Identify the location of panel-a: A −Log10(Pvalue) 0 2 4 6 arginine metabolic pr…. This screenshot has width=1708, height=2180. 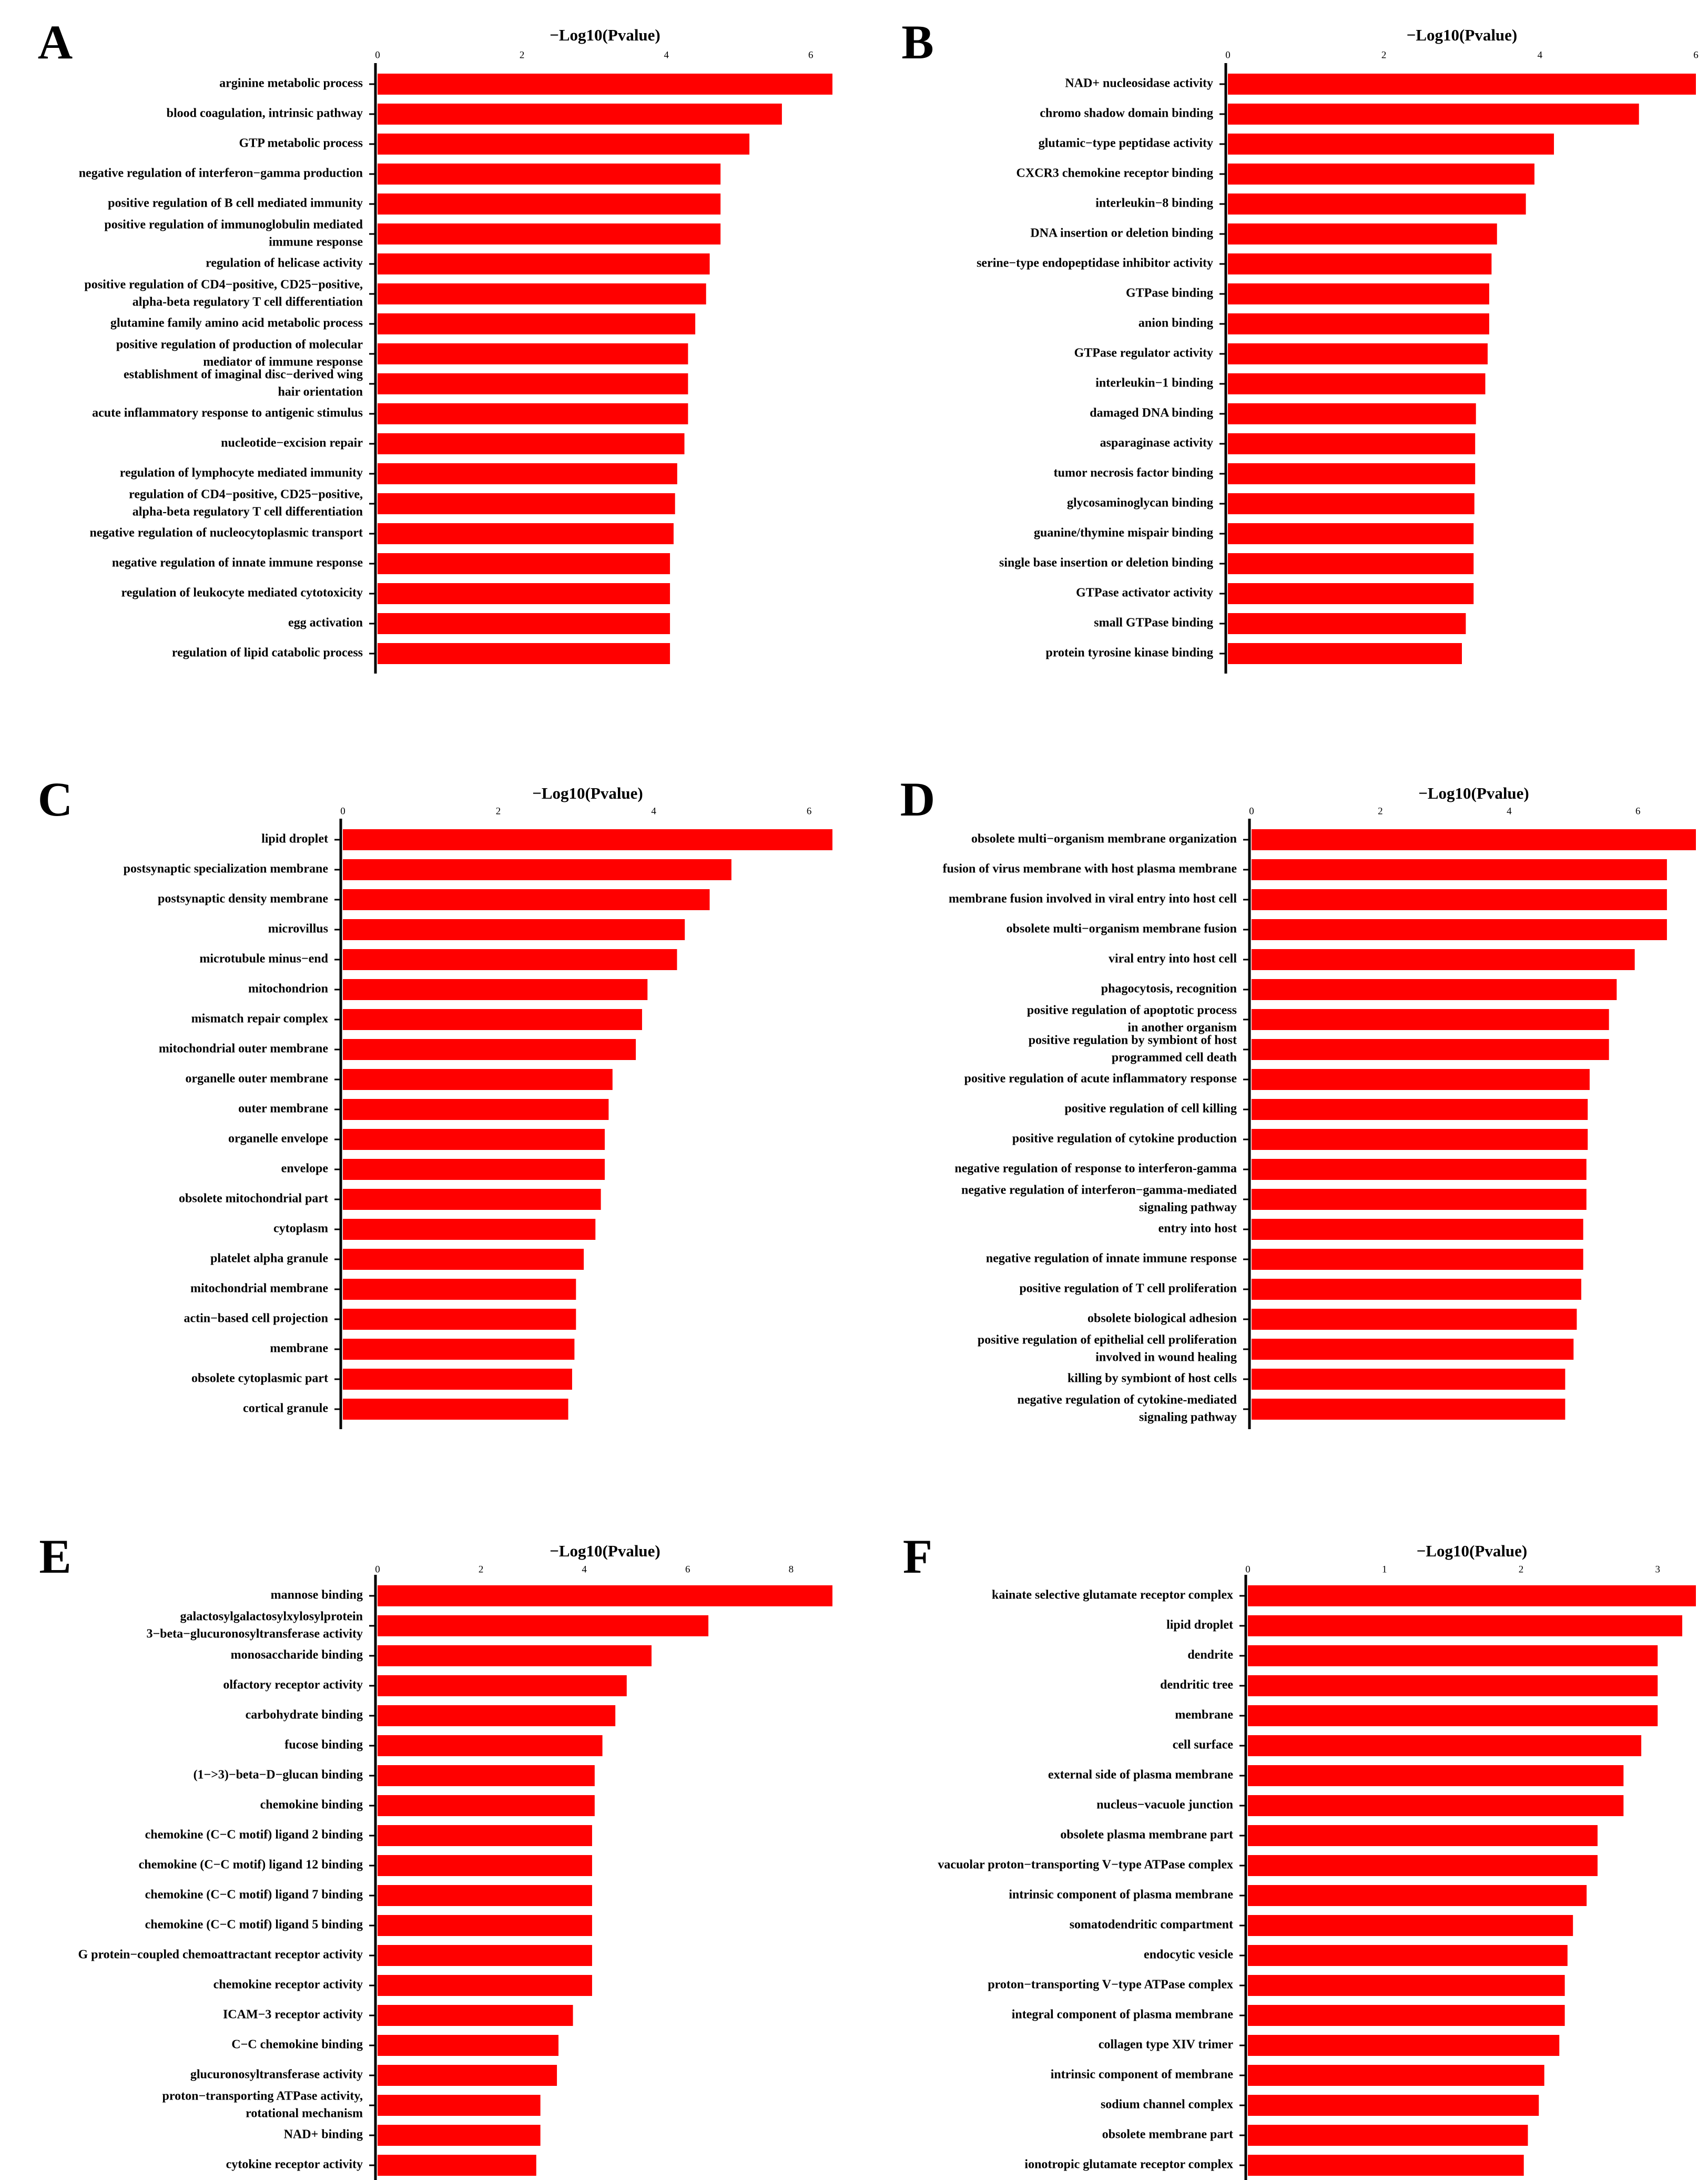
(435, 345).